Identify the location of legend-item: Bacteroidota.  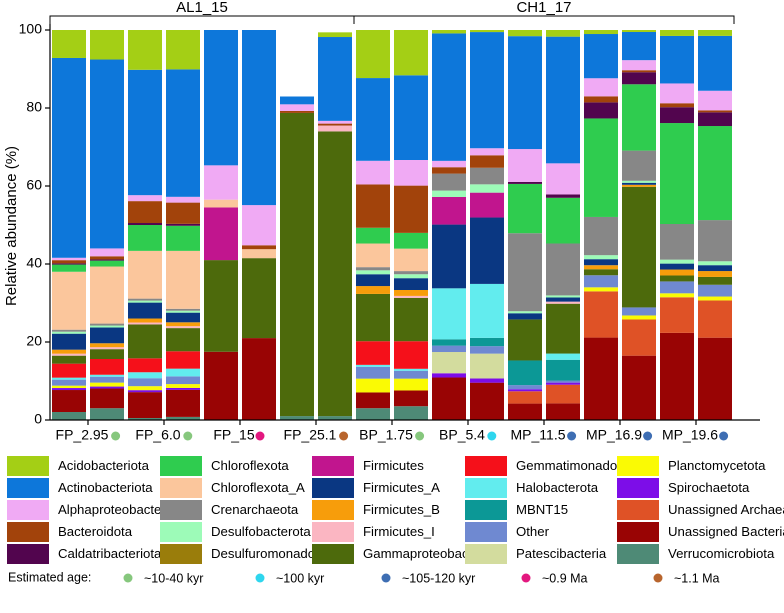
(70, 532).